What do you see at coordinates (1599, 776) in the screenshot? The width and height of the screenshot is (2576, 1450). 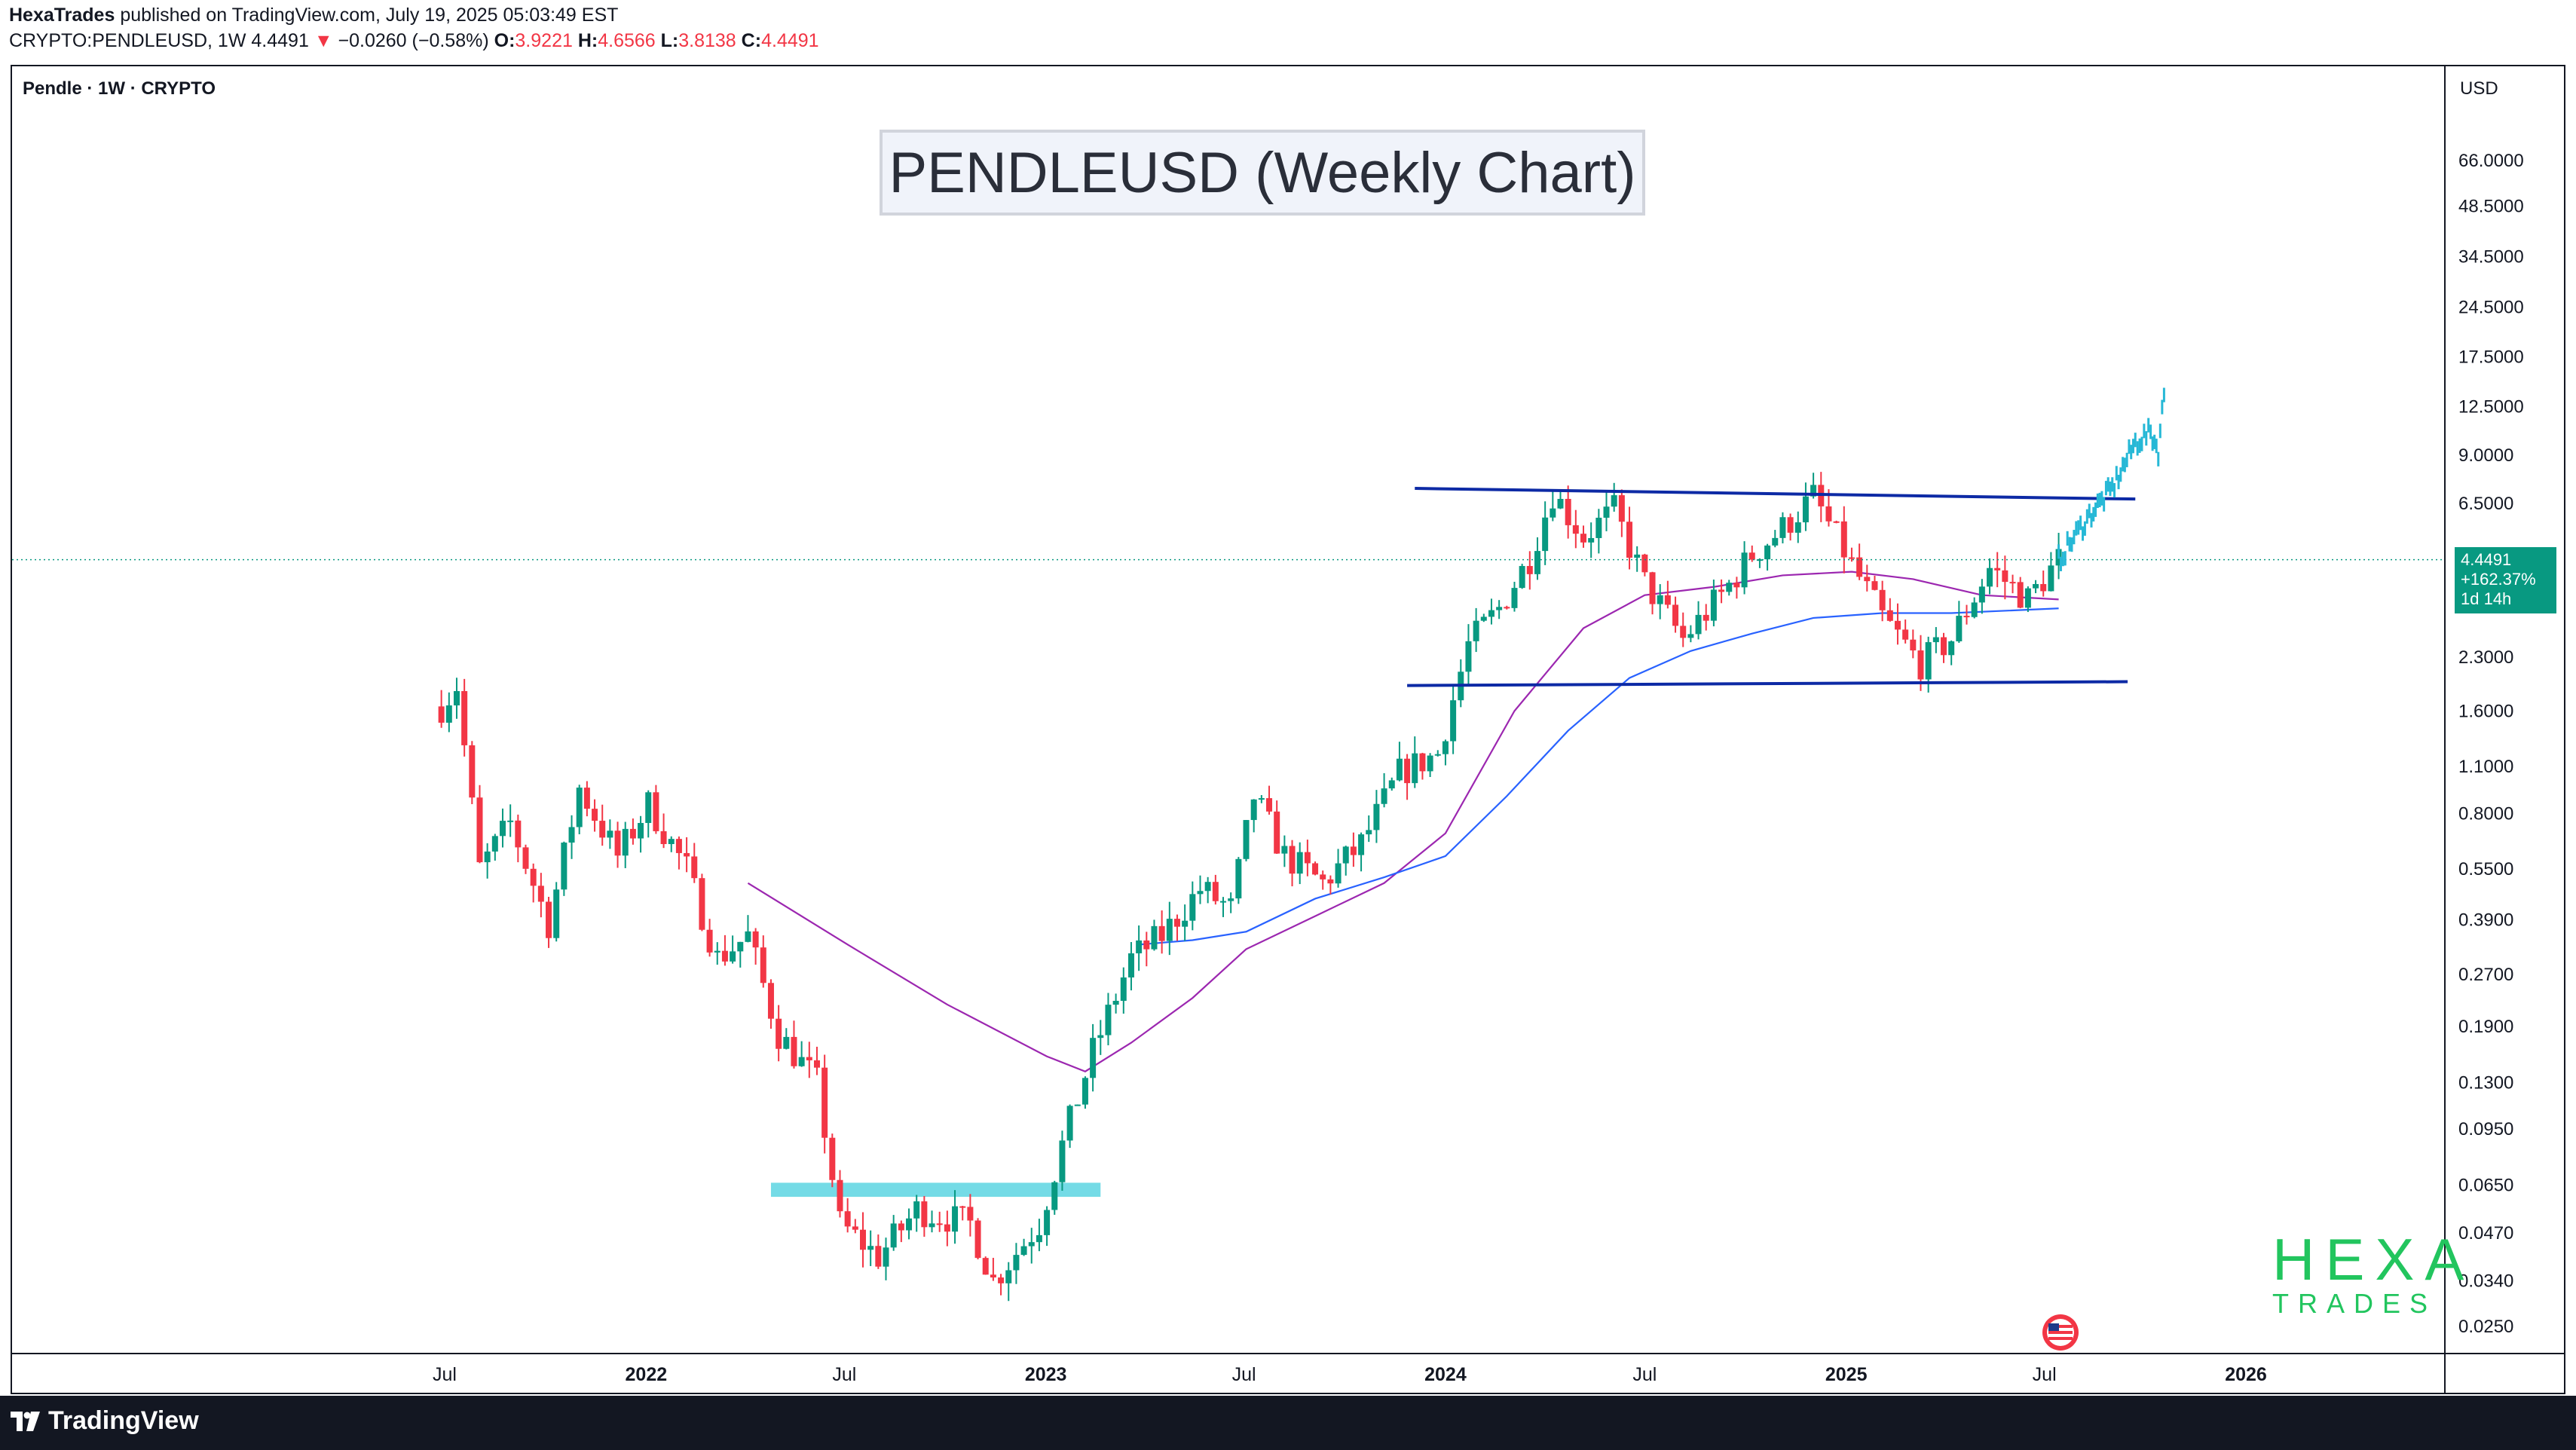 I see `ma-slow-line` at bounding box center [1599, 776].